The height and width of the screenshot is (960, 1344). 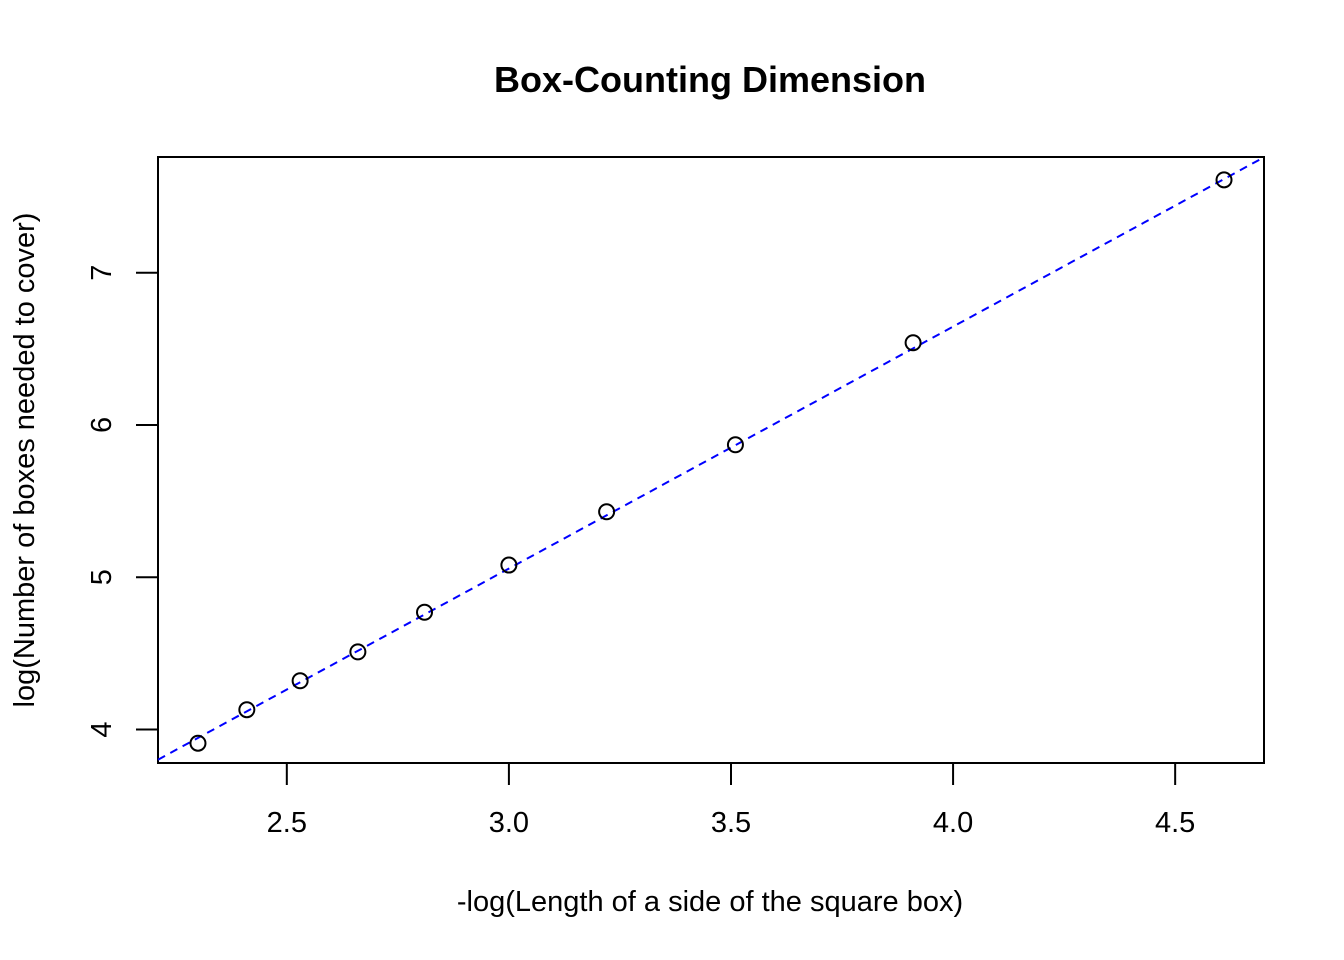 What do you see at coordinates (102, 577) in the screenshot?
I see `y-tick-label: 5` at bounding box center [102, 577].